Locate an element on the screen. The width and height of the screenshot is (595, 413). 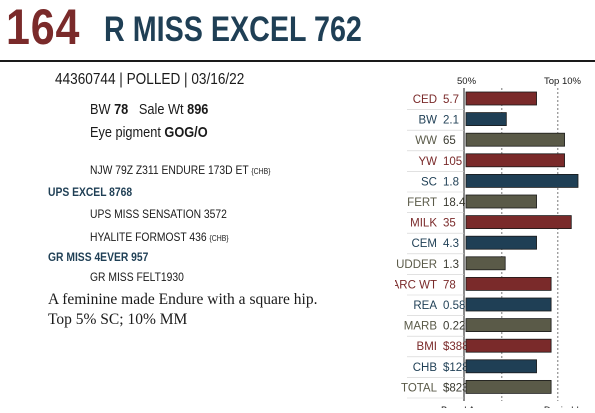
pedigree-dam-sire: HYALITE FORMOST 436 {CHB} is located at coordinates (159, 238).